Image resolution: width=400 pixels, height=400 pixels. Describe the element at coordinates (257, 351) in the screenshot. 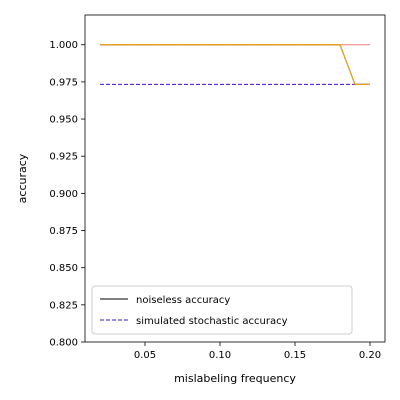

I see `x-axis-ticks: 0.05 0.10 0.15 0.20` at that location.